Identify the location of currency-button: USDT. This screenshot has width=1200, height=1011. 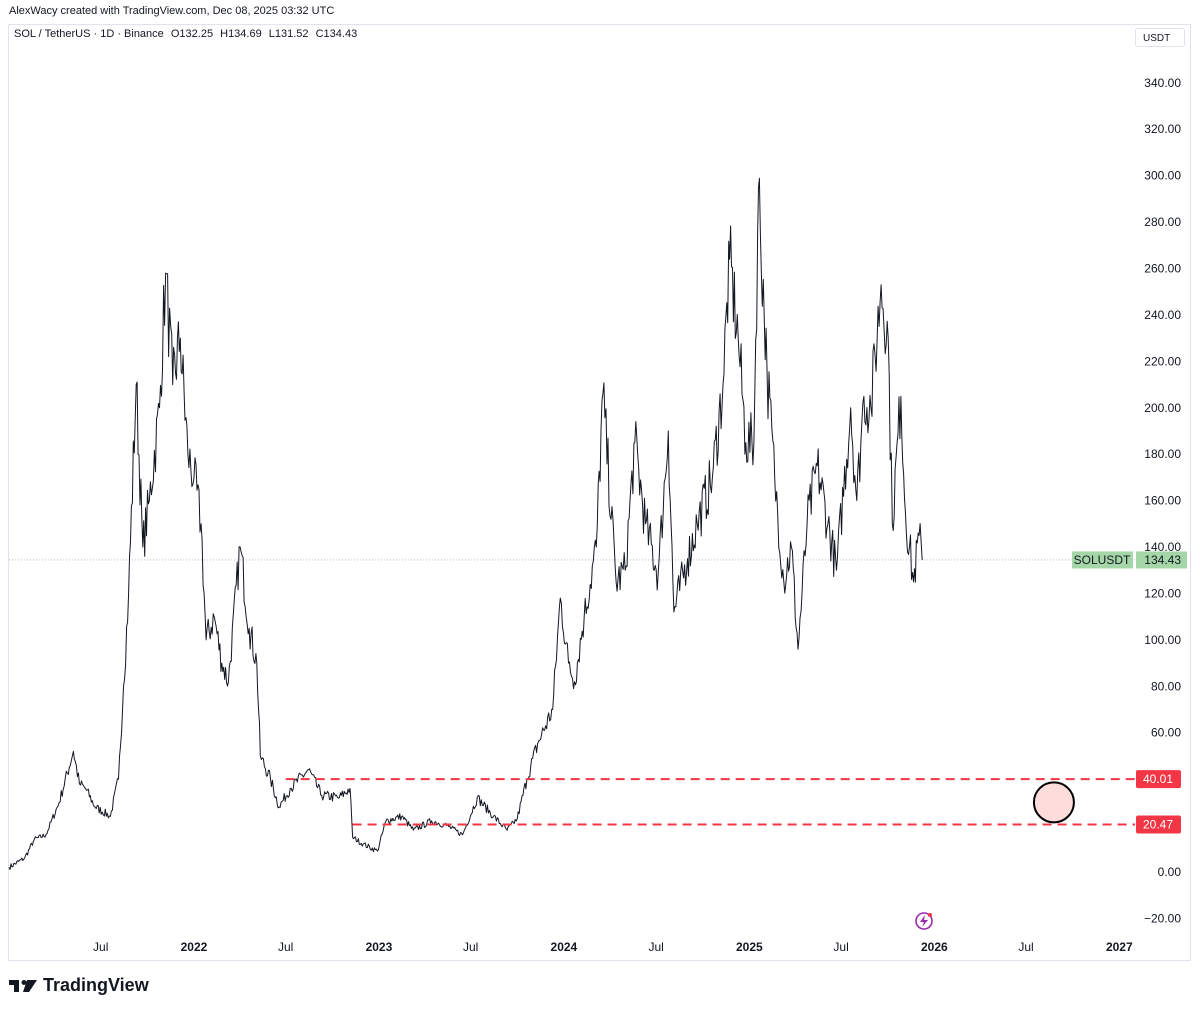
(1160, 37).